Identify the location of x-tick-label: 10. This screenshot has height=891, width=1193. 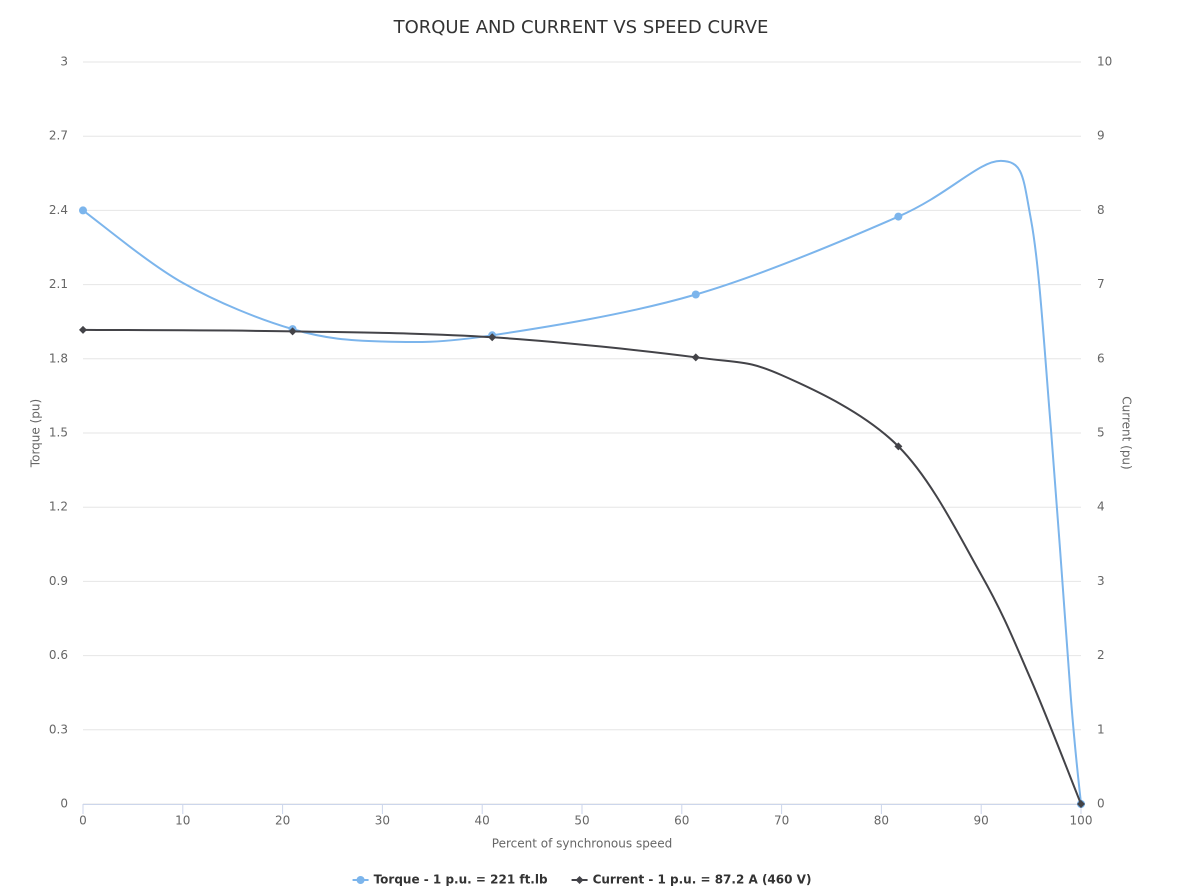
(182, 821).